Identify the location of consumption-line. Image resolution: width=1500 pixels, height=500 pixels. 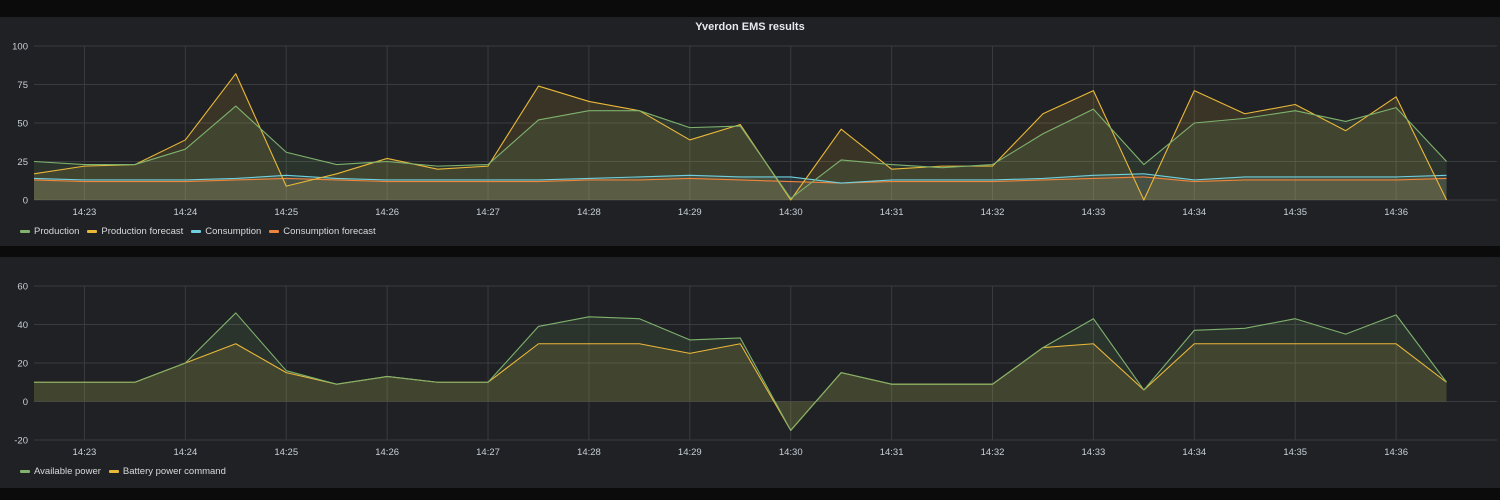
(740, 178).